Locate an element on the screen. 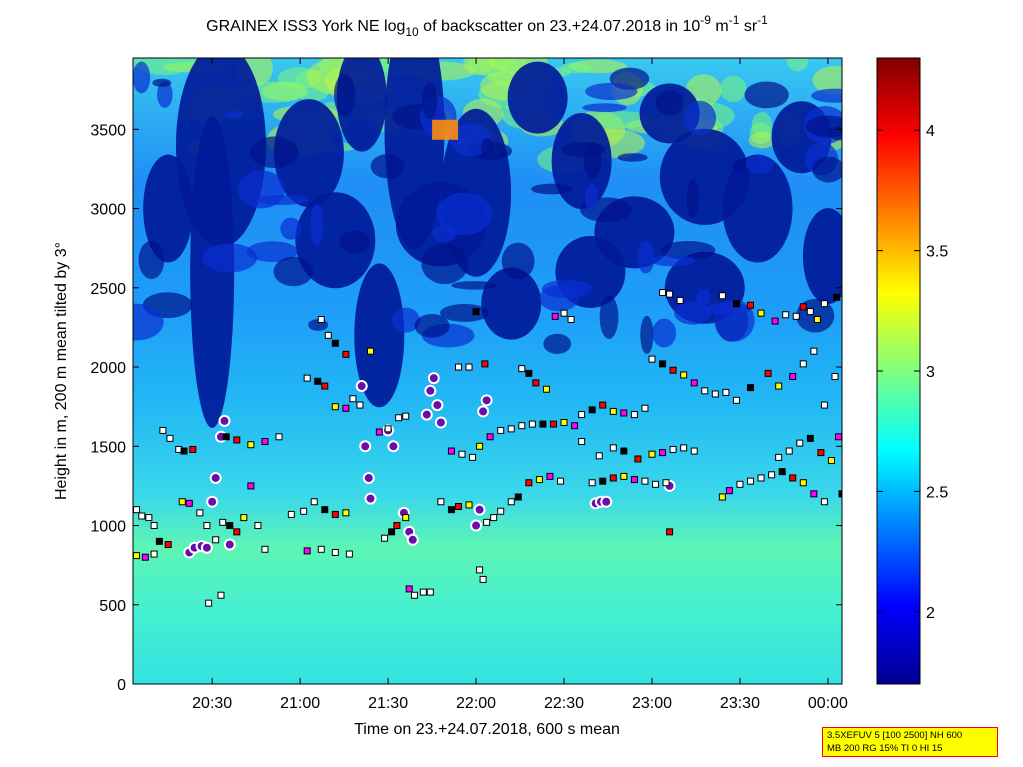 The width and height of the screenshot is (1023, 767). y-tick-label: 2000 is located at coordinates (108, 368).